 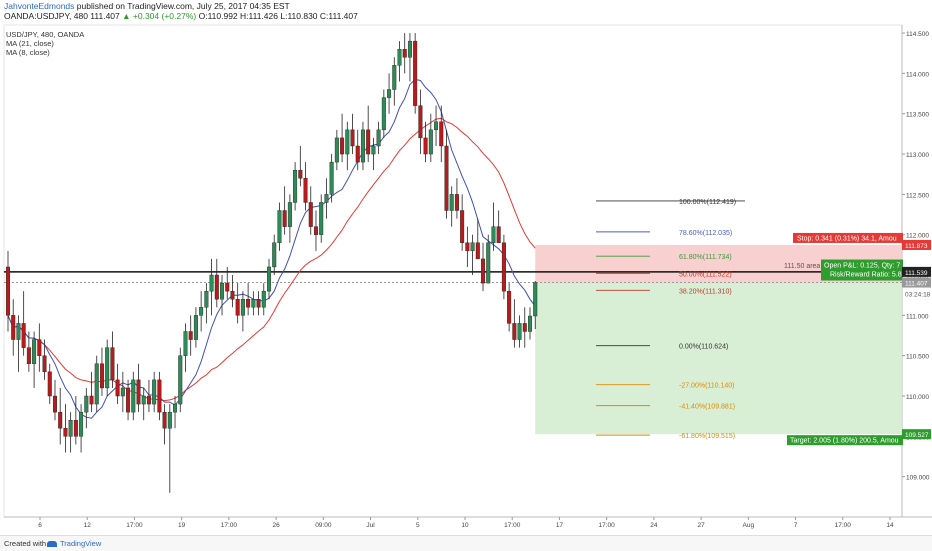 What do you see at coordinates (30, 43) in the screenshot?
I see `legend-ma21: MA (21, close)` at bounding box center [30, 43].